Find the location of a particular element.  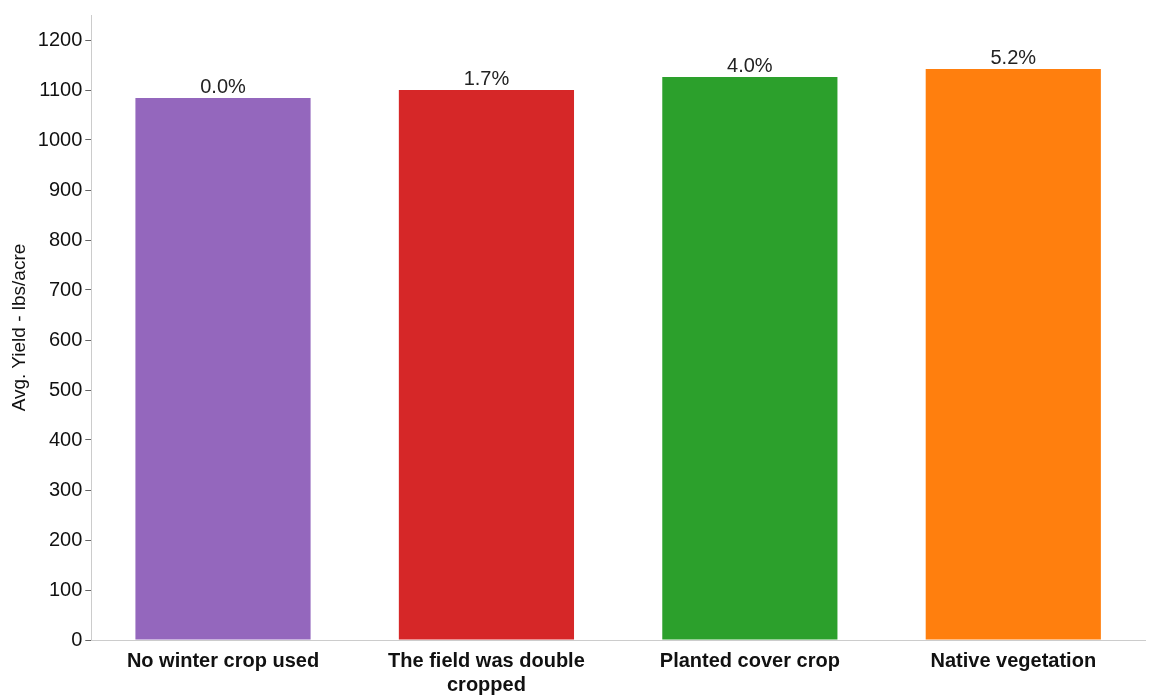

y-tick-label: 300 is located at coordinates (65, 488).